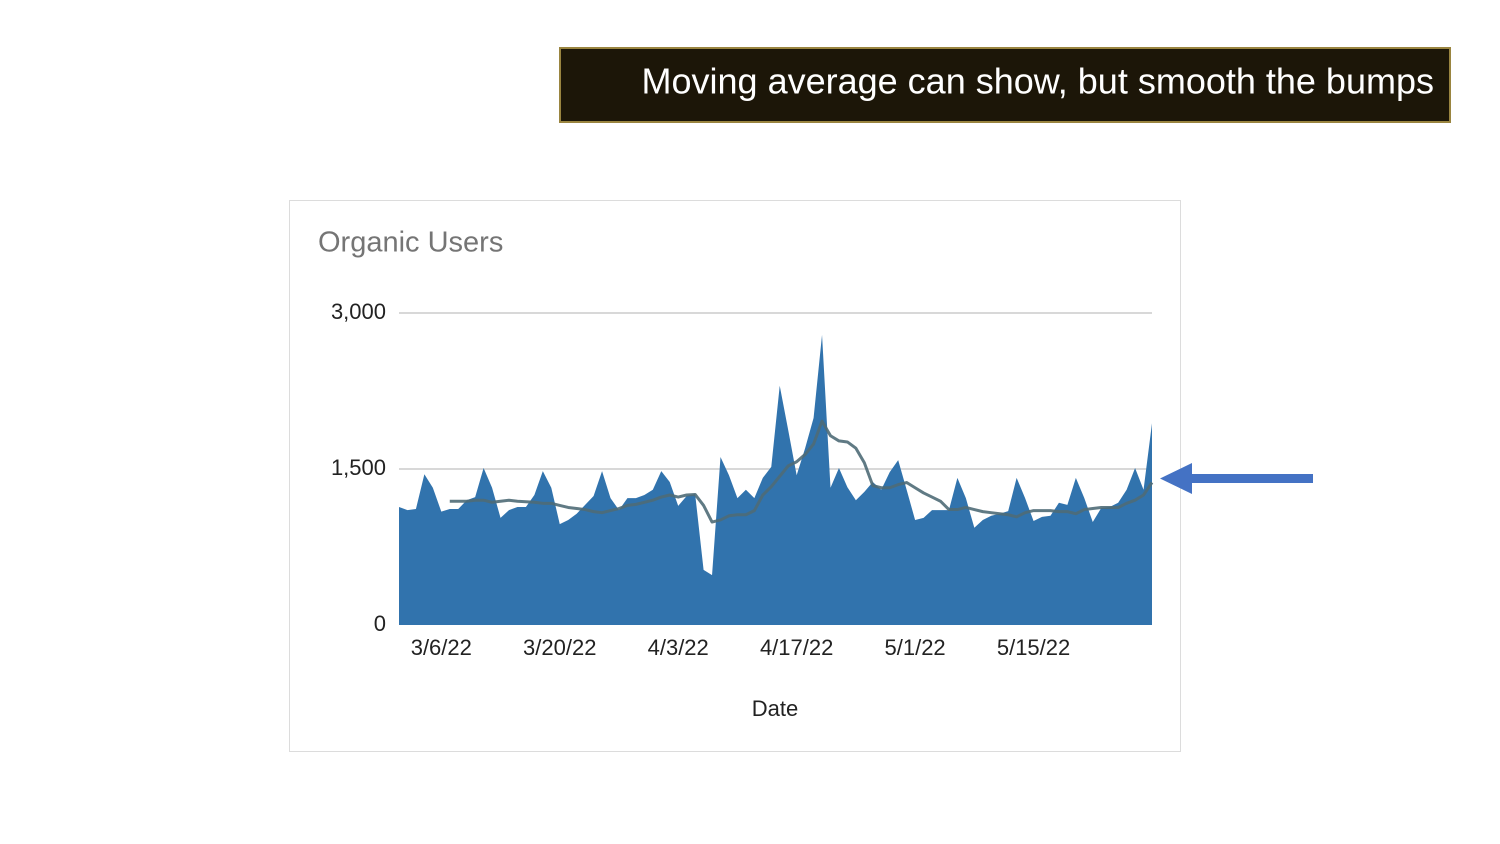 The width and height of the screenshot is (1500, 844). What do you see at coordinates (380, 623) in the screenshot?
I see `y-tick-label: 0` at bounding box center [380, 623].